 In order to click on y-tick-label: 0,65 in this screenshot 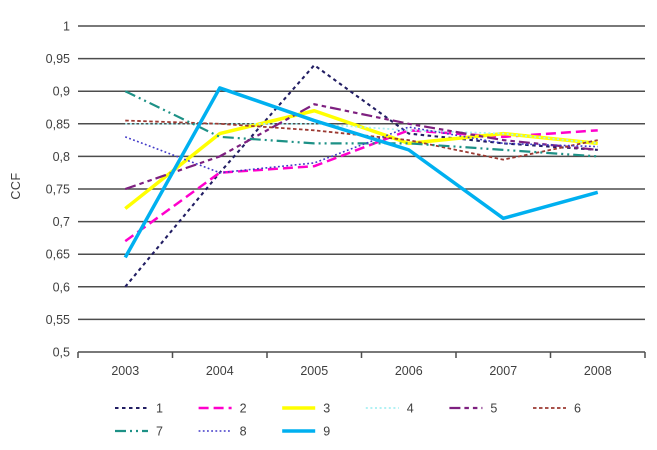, I will do `click(58, 255)`.